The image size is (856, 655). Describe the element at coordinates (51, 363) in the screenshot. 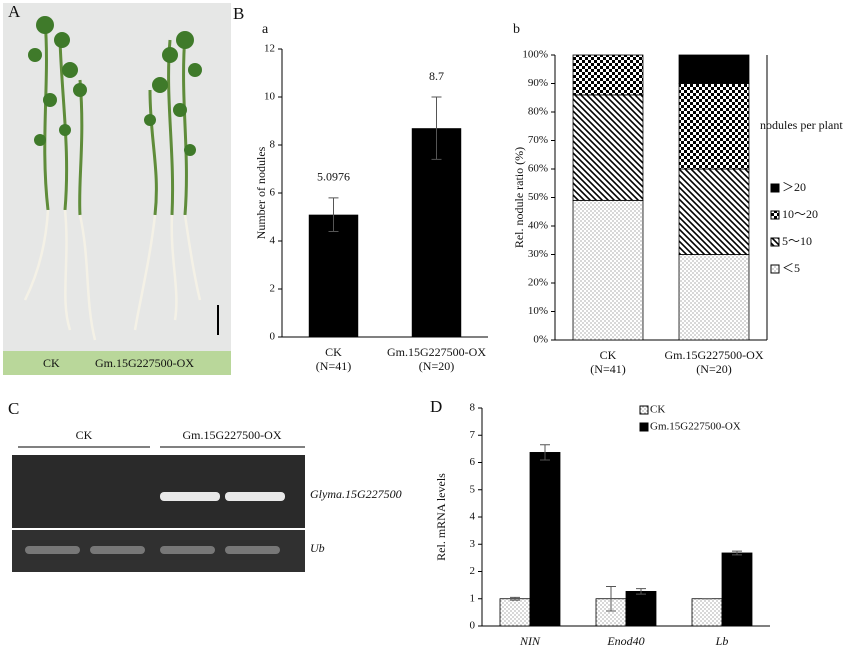

I see `photo-label: CK` at that location.